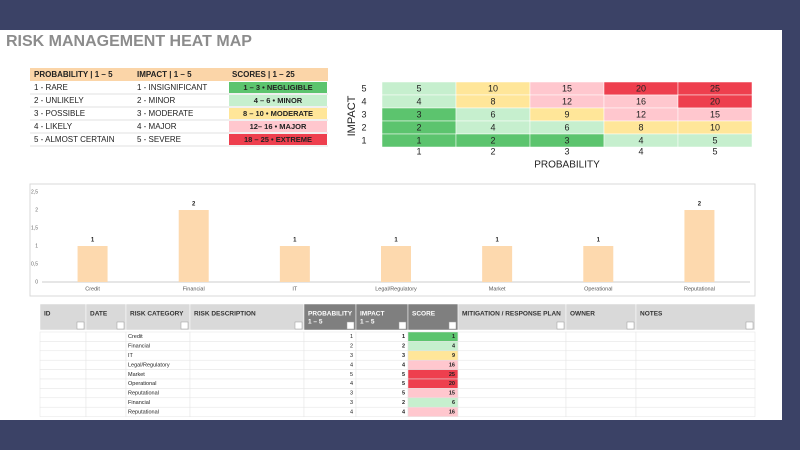 The height and width of the screenshot is (450, 800). Describe the element at coordinates (363, 101) in the screenshot. I see `heatmap-row-label: 4` at that location.